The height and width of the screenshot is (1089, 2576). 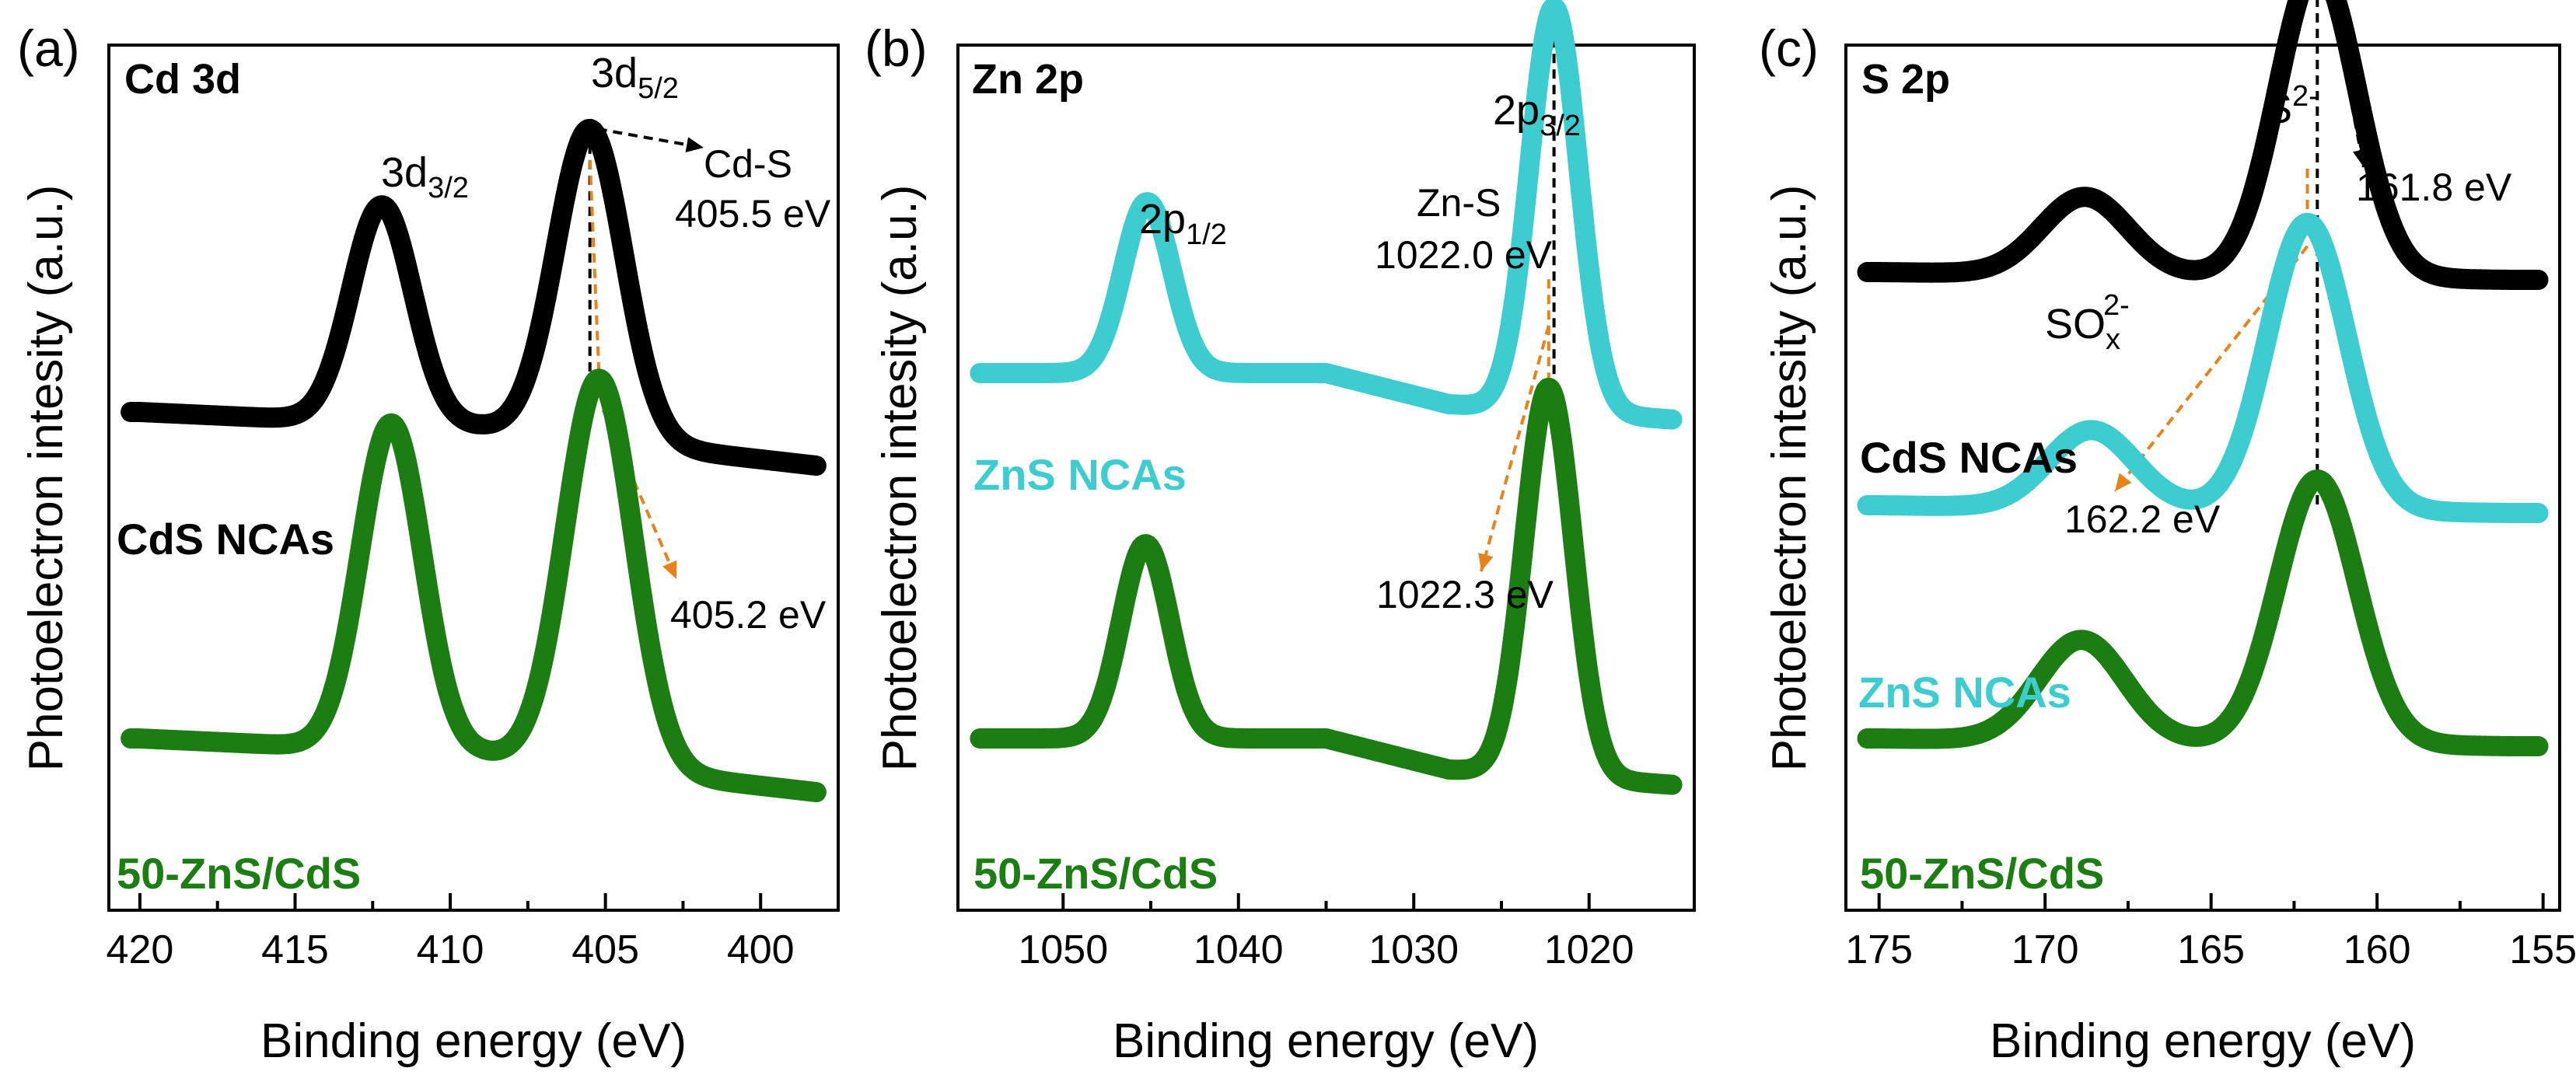 What do you see at coordinates (2542, 949) in the screenshot?
I see `x-tick-label: 155` at bounding box center [2542, 949].